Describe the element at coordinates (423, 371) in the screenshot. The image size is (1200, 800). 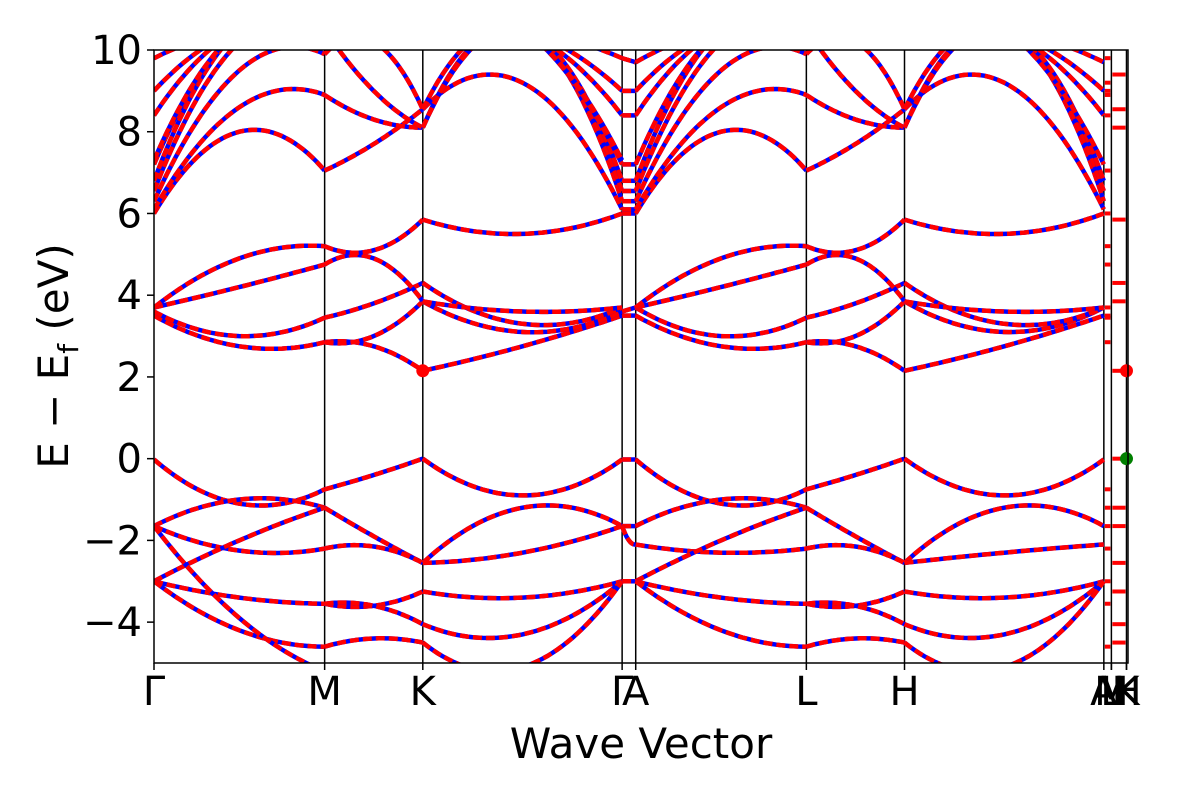
I see `cbm-marker` at that location.